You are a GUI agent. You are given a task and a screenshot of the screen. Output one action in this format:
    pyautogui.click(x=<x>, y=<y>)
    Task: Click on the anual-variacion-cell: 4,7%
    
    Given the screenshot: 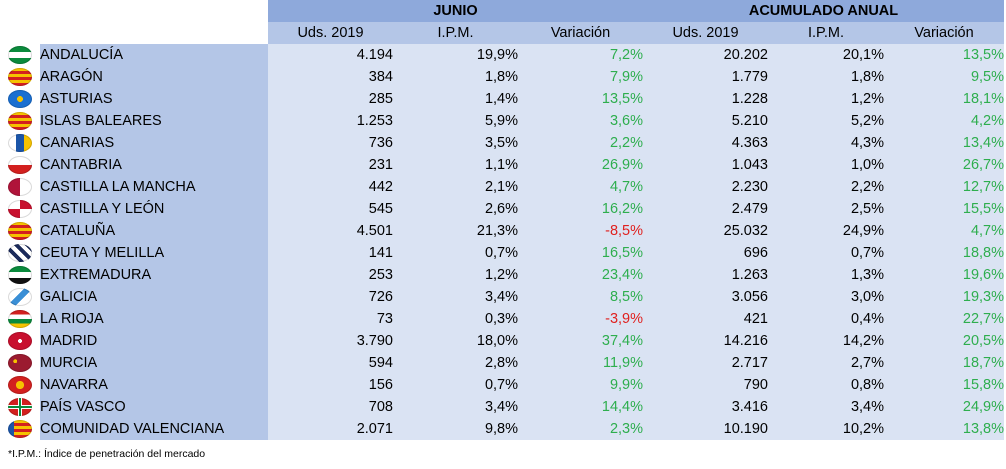 What is the action you would take?
    pyautogui.click(x=944, y=231)
    